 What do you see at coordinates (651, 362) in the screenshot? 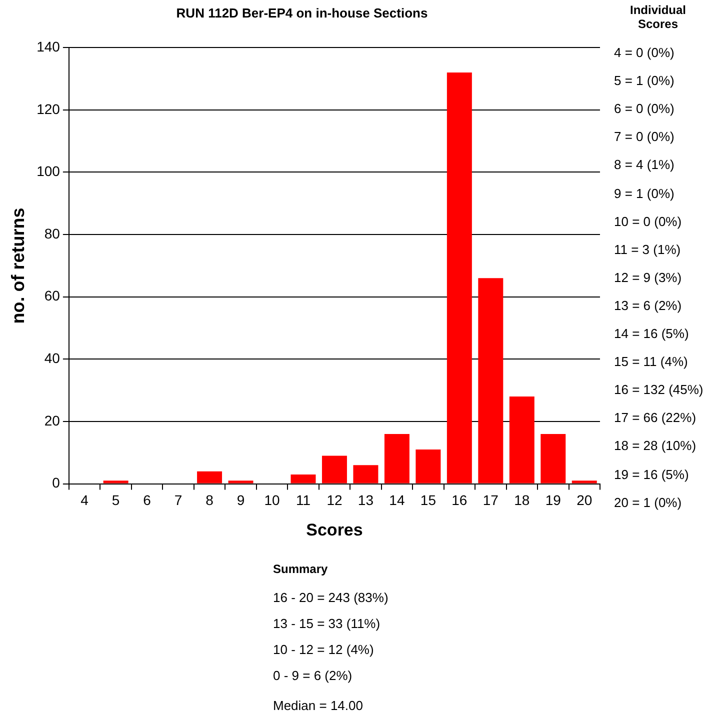
I see `text: 15 = 11 (4%)` at bounding box center [651, 362].